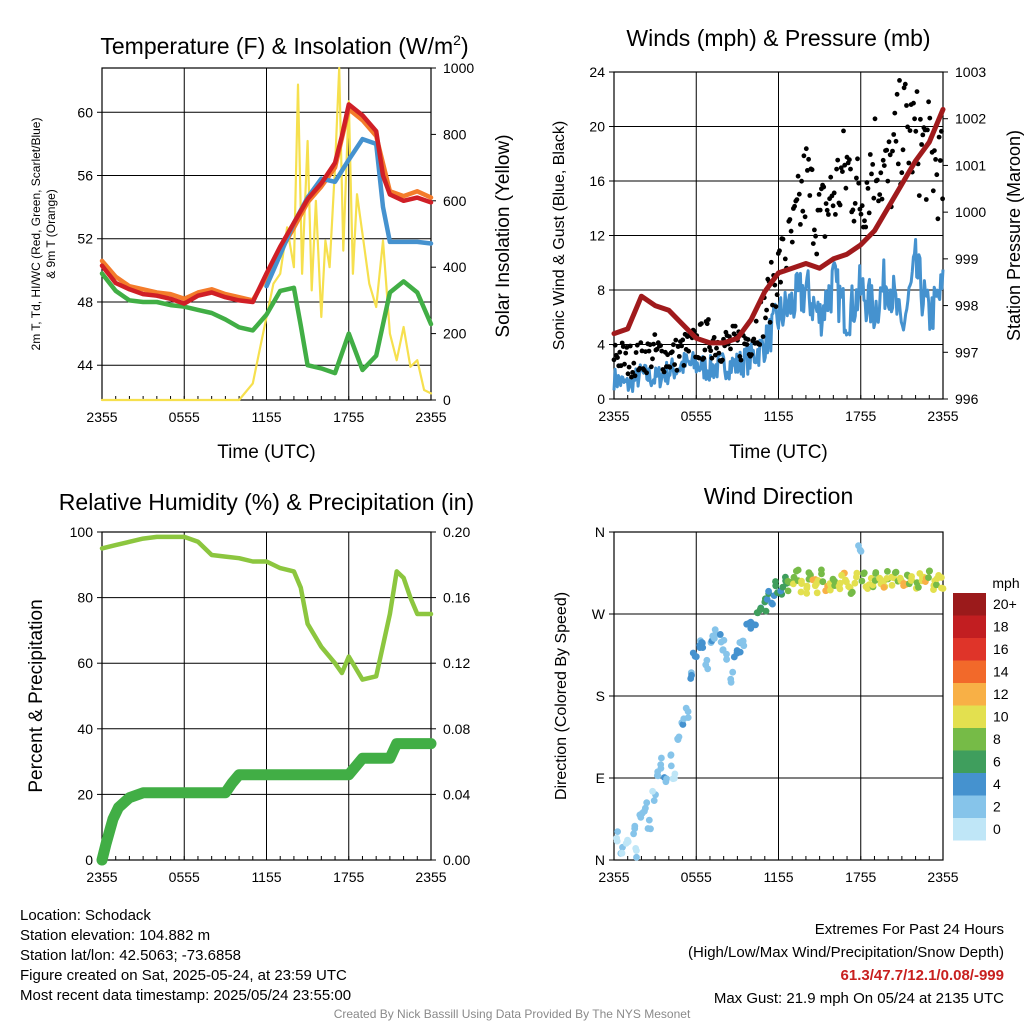  Describe the element at coordinates (600, 778) in the screenshot. I see `y-tick-label-left: E` at that location.